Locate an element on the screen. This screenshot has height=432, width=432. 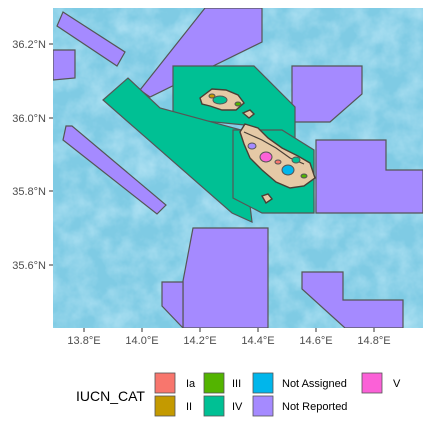
y-tick-label: 36.0°N is located at coordinates (29, 119).